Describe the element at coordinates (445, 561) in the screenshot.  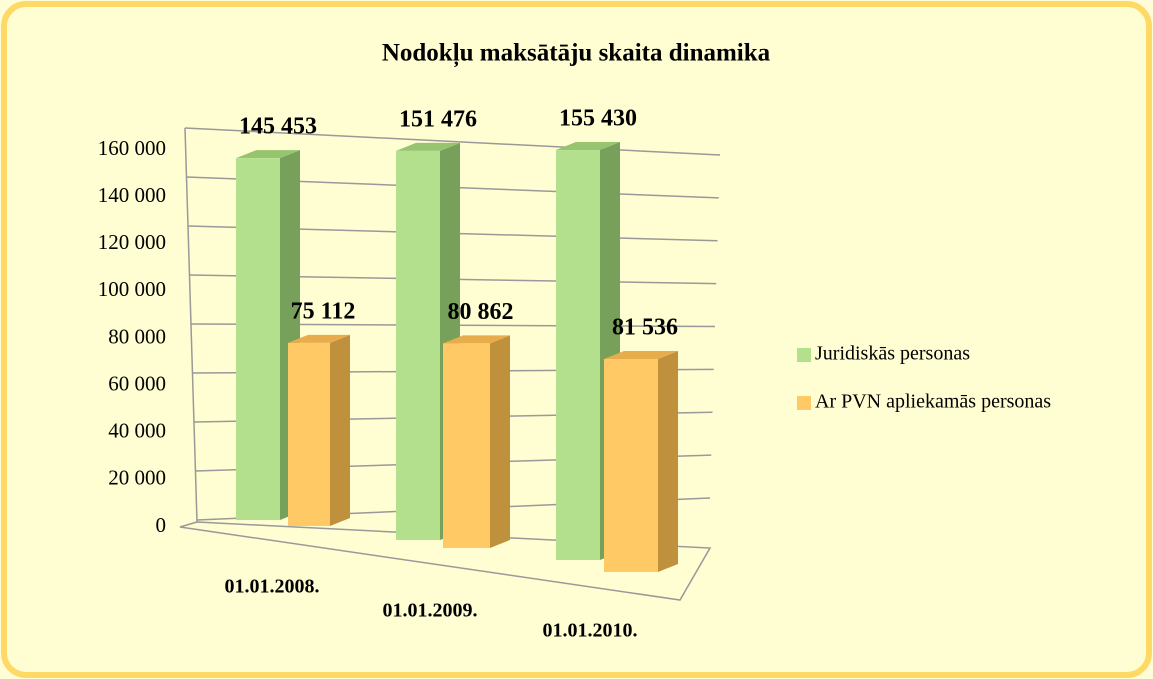
I see `floor` at that location.